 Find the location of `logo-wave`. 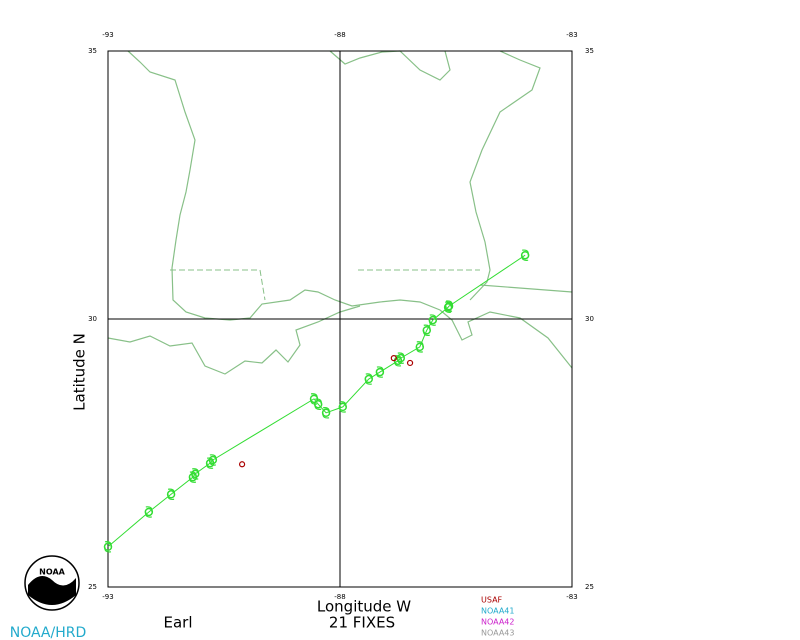

logo-wave is located at coordinates (52, 590).